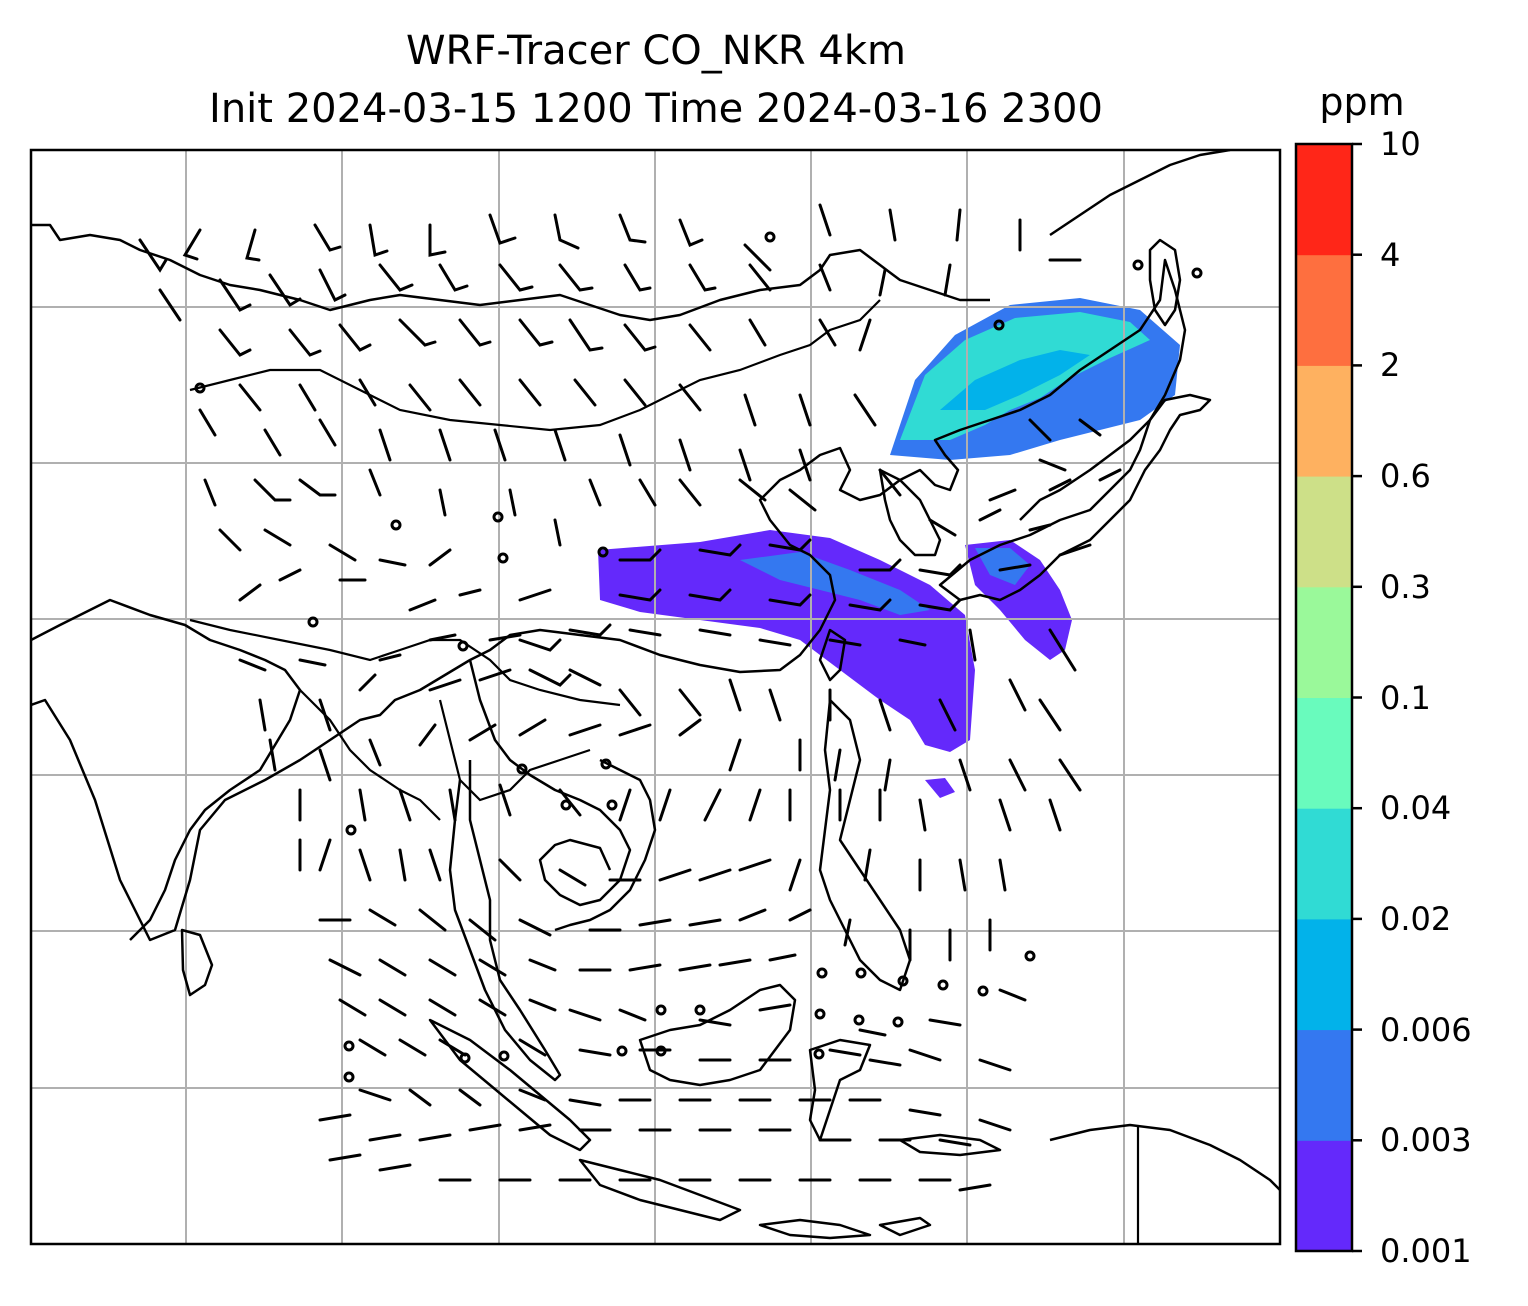 The height and width of the screenshot is (1306, 1528). I want to click on coastline-sumatra, so click(510, 1085).